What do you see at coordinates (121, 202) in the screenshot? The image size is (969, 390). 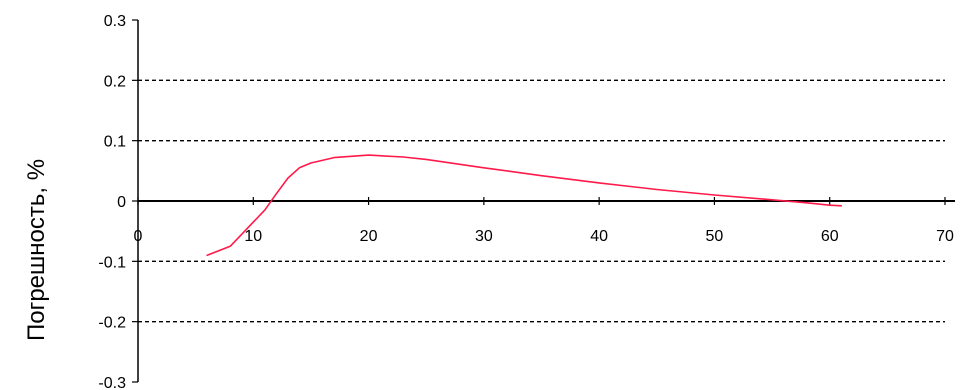 I see `y-tick-label: 0` at bounding box center [121, 202].